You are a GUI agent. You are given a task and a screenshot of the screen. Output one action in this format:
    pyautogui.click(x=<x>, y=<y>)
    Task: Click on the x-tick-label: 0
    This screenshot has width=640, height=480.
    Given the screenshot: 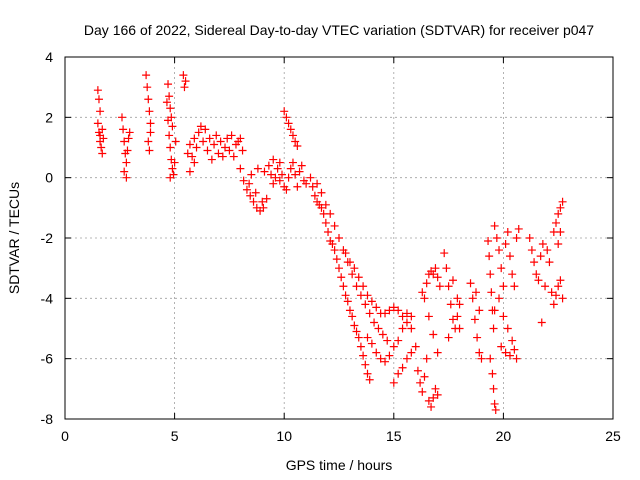 What is the action you would take?
    pyautogui.click(x=65, y=436)
    